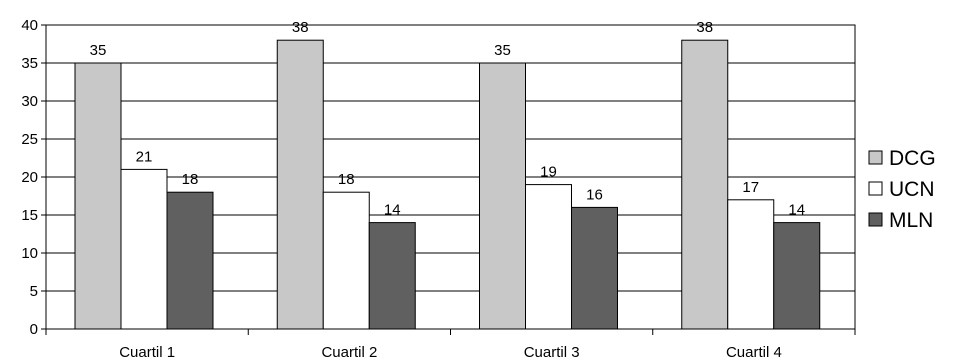 The height and width of the screenshot is (363, 970). I want to click on x-category-label: Cuartil 3, so click(552, 352).